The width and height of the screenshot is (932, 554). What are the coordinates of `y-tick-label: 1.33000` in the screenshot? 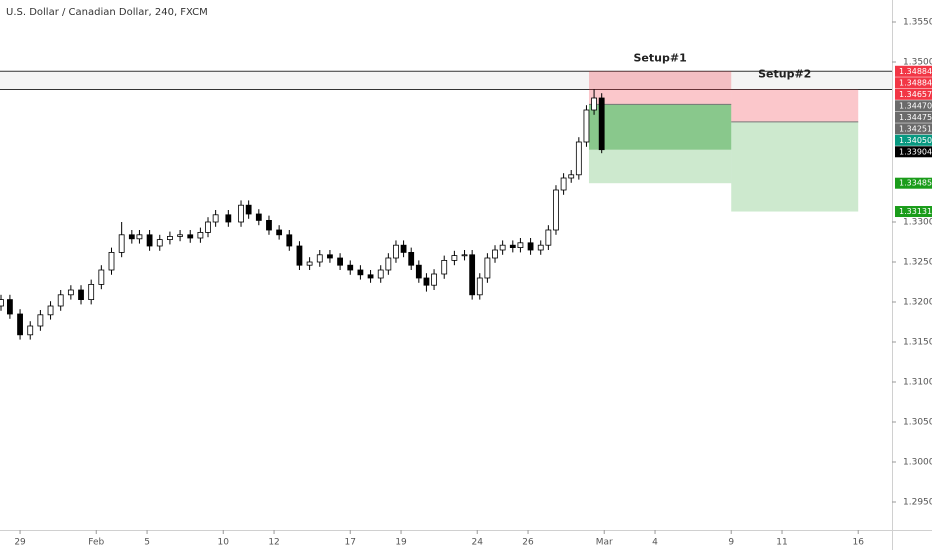 It's located at (917, 223).